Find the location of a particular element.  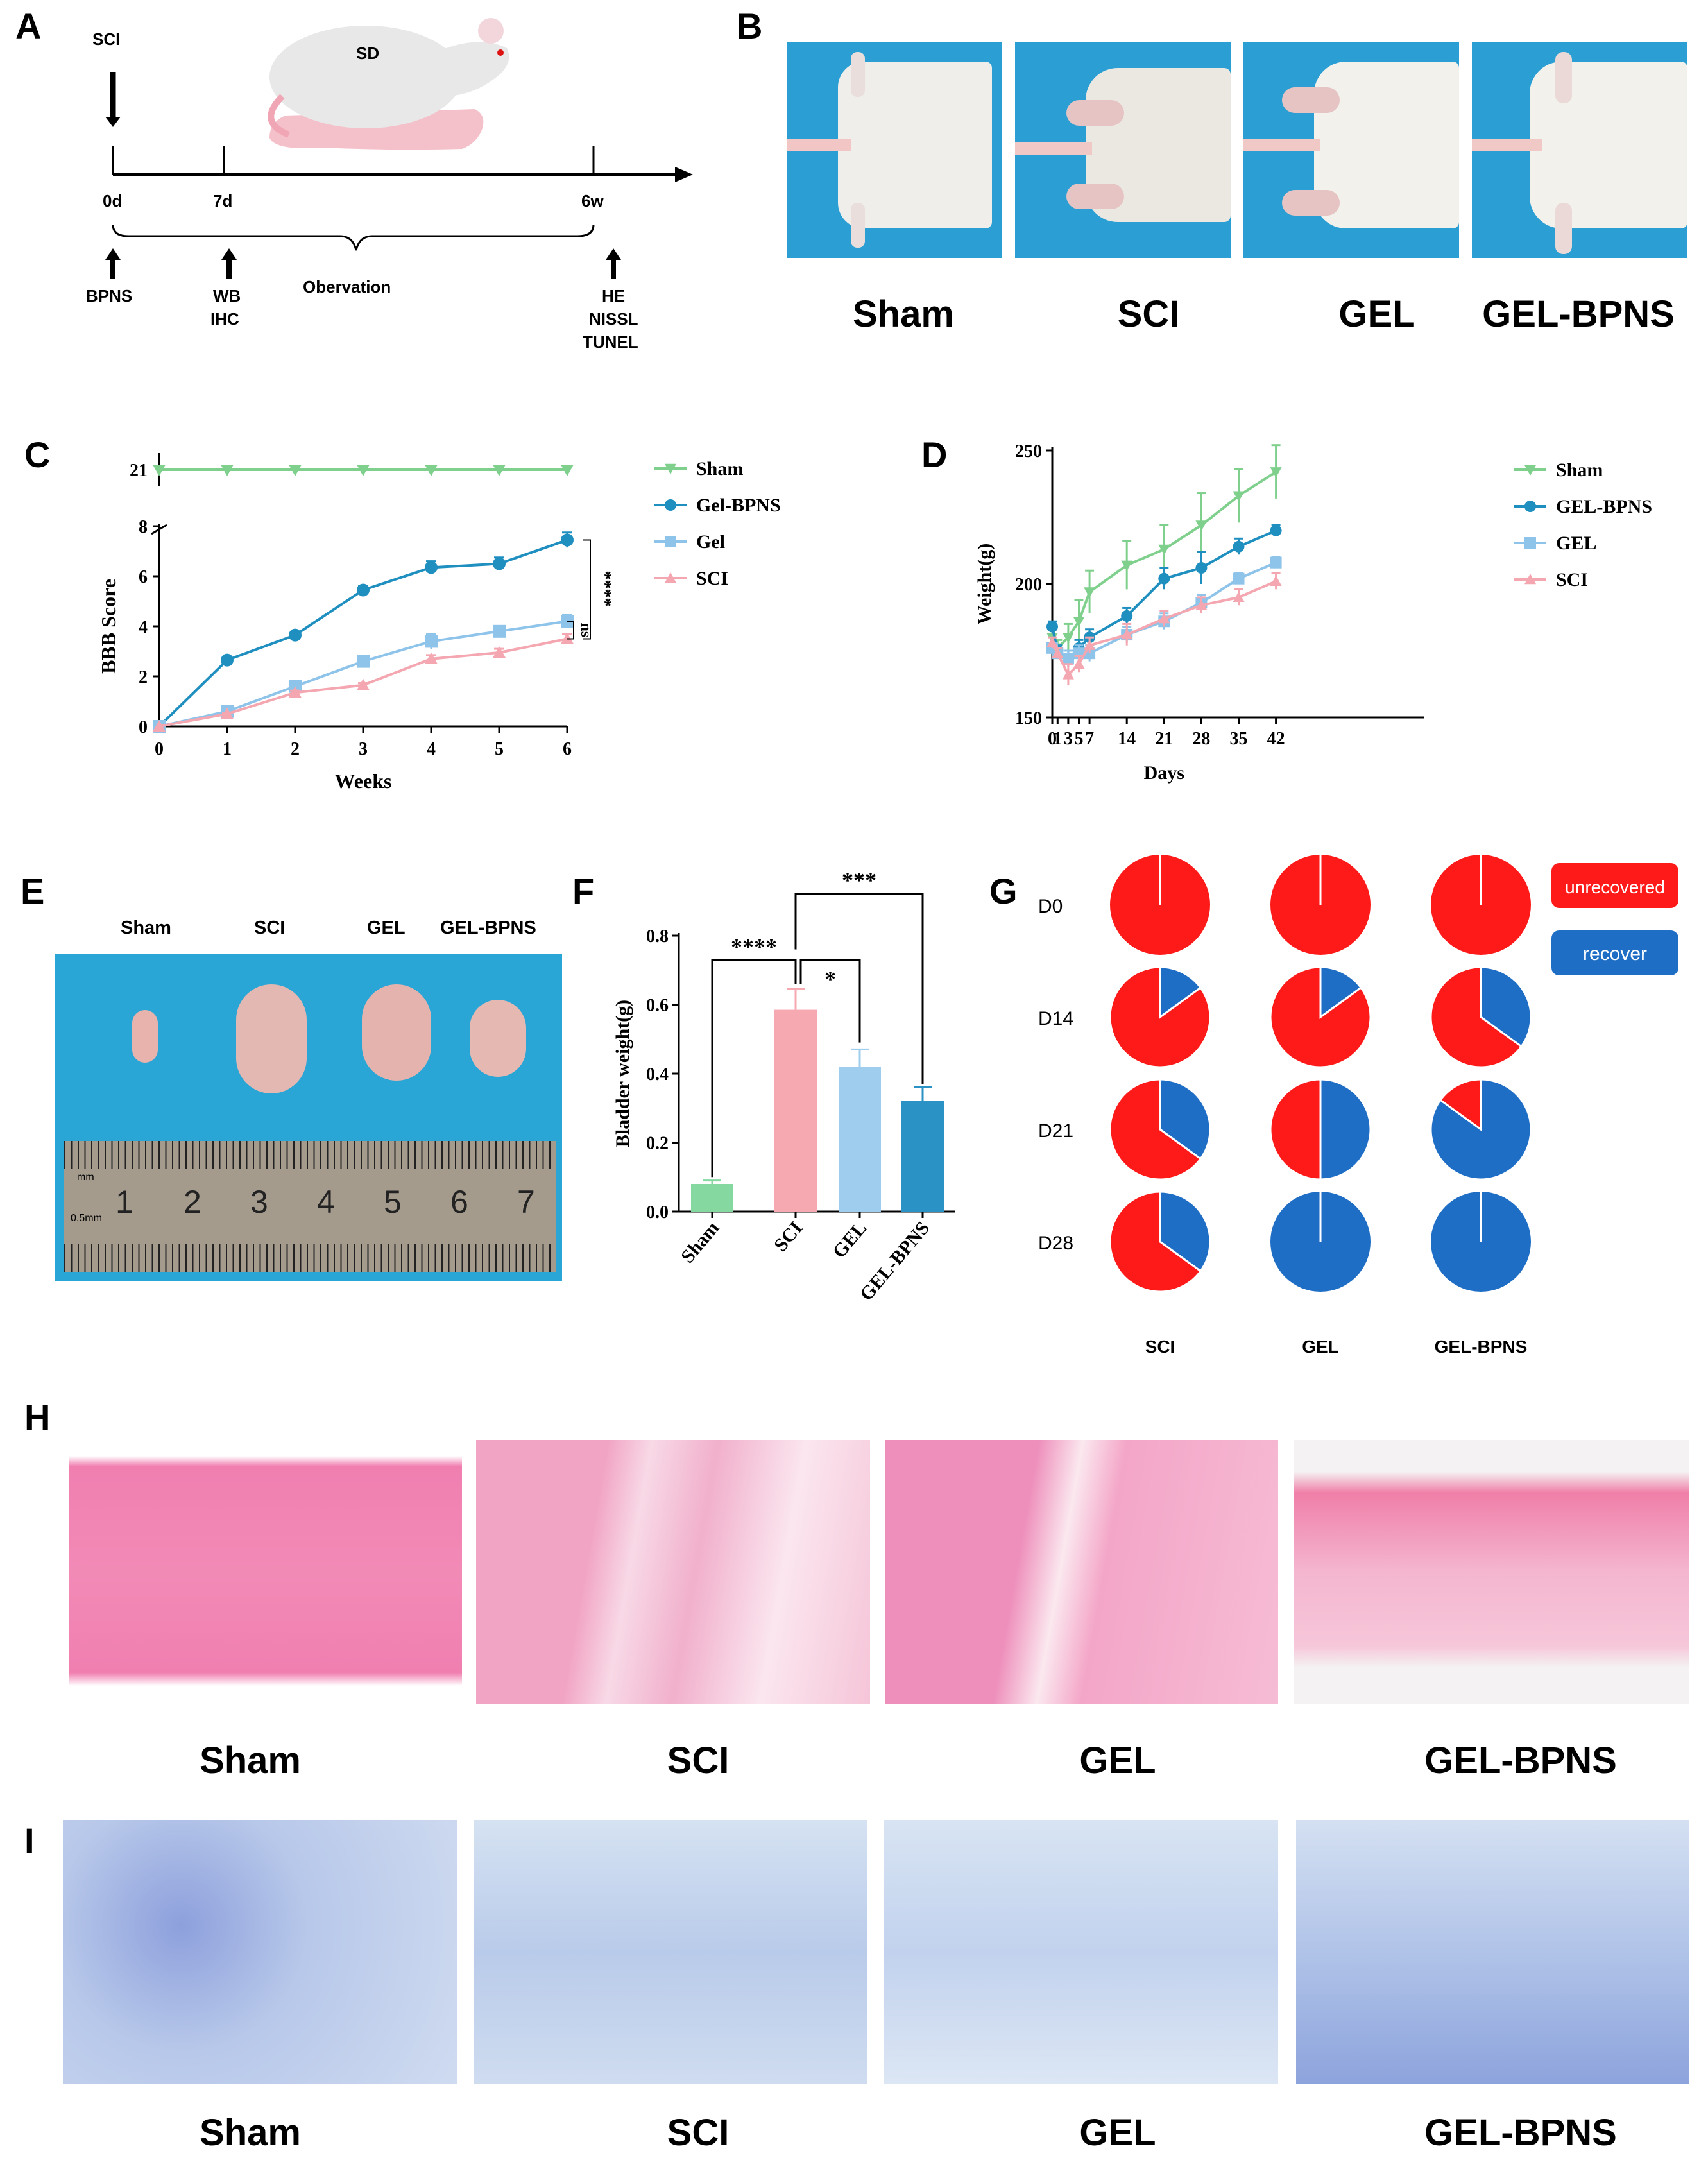

photo-b-gelbpns is located at coordinates (1579, 150).